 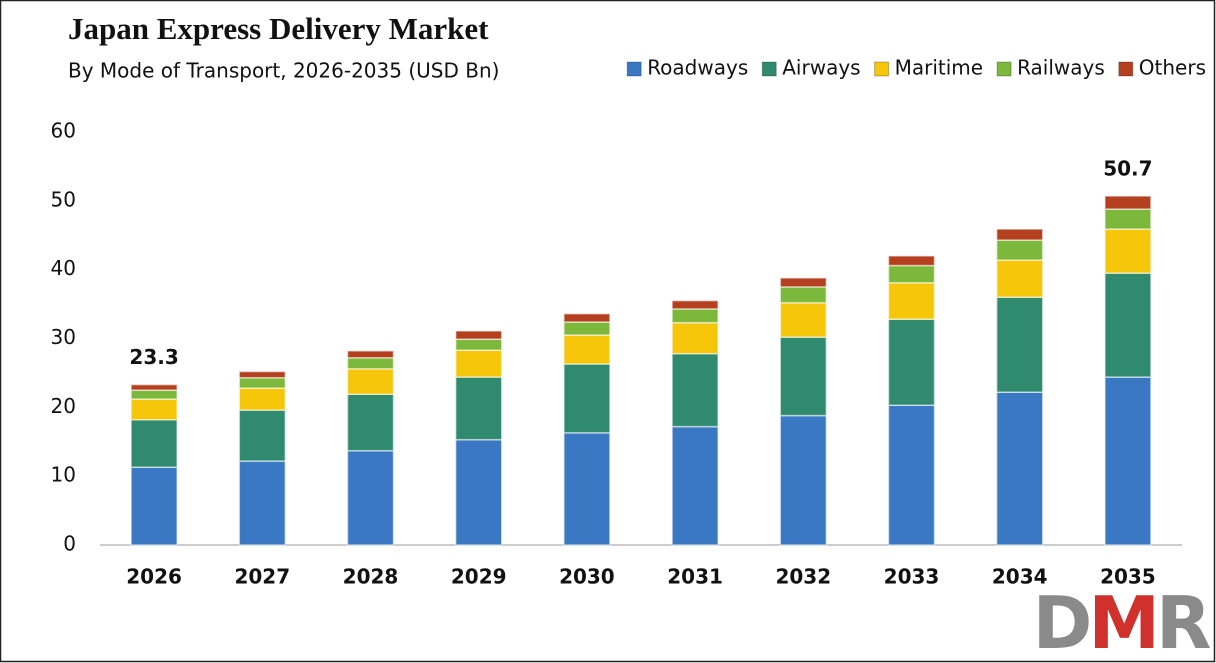 What do you see at coordinates (371, 577) in the screenshot?
I see `x-tick-label: 2028` at bounding box center [371, 577].